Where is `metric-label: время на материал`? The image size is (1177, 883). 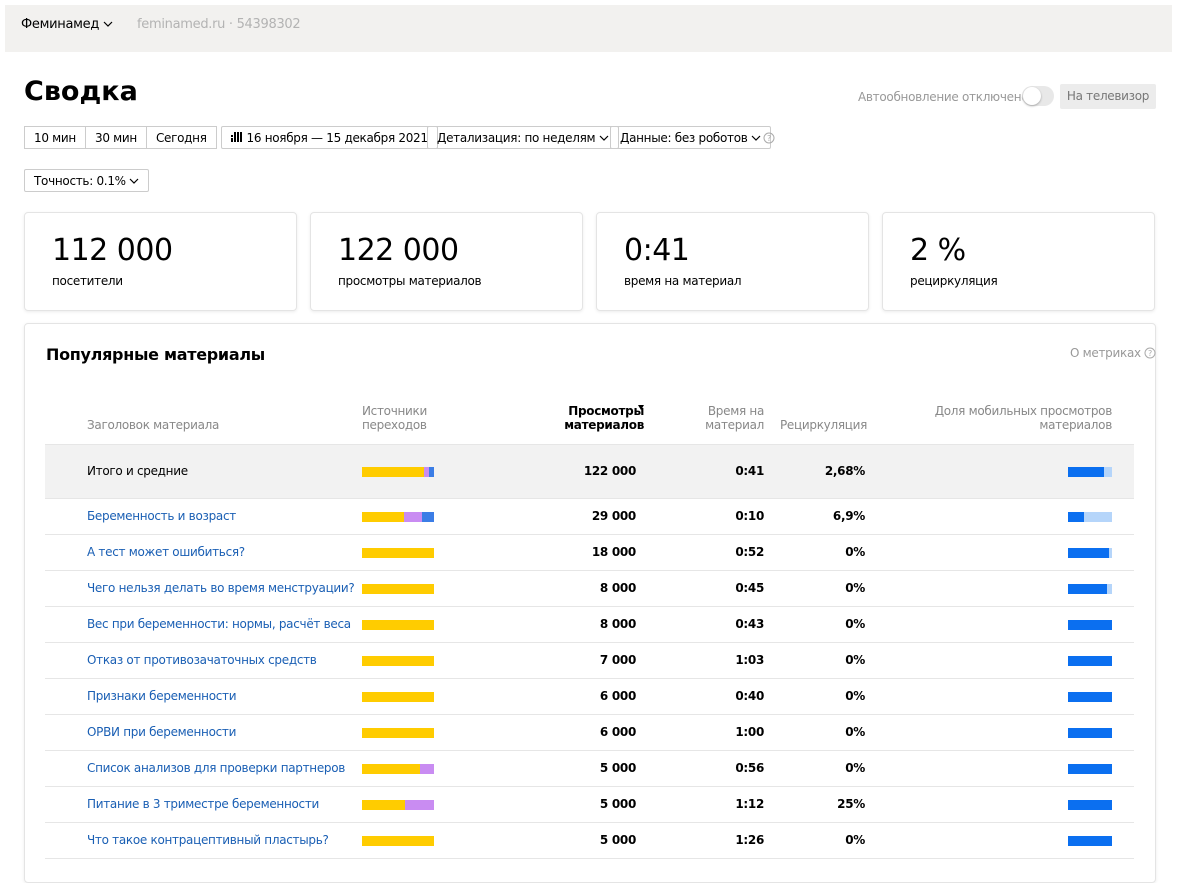
metric-label: время на материал is located at coordinates (683, 281).